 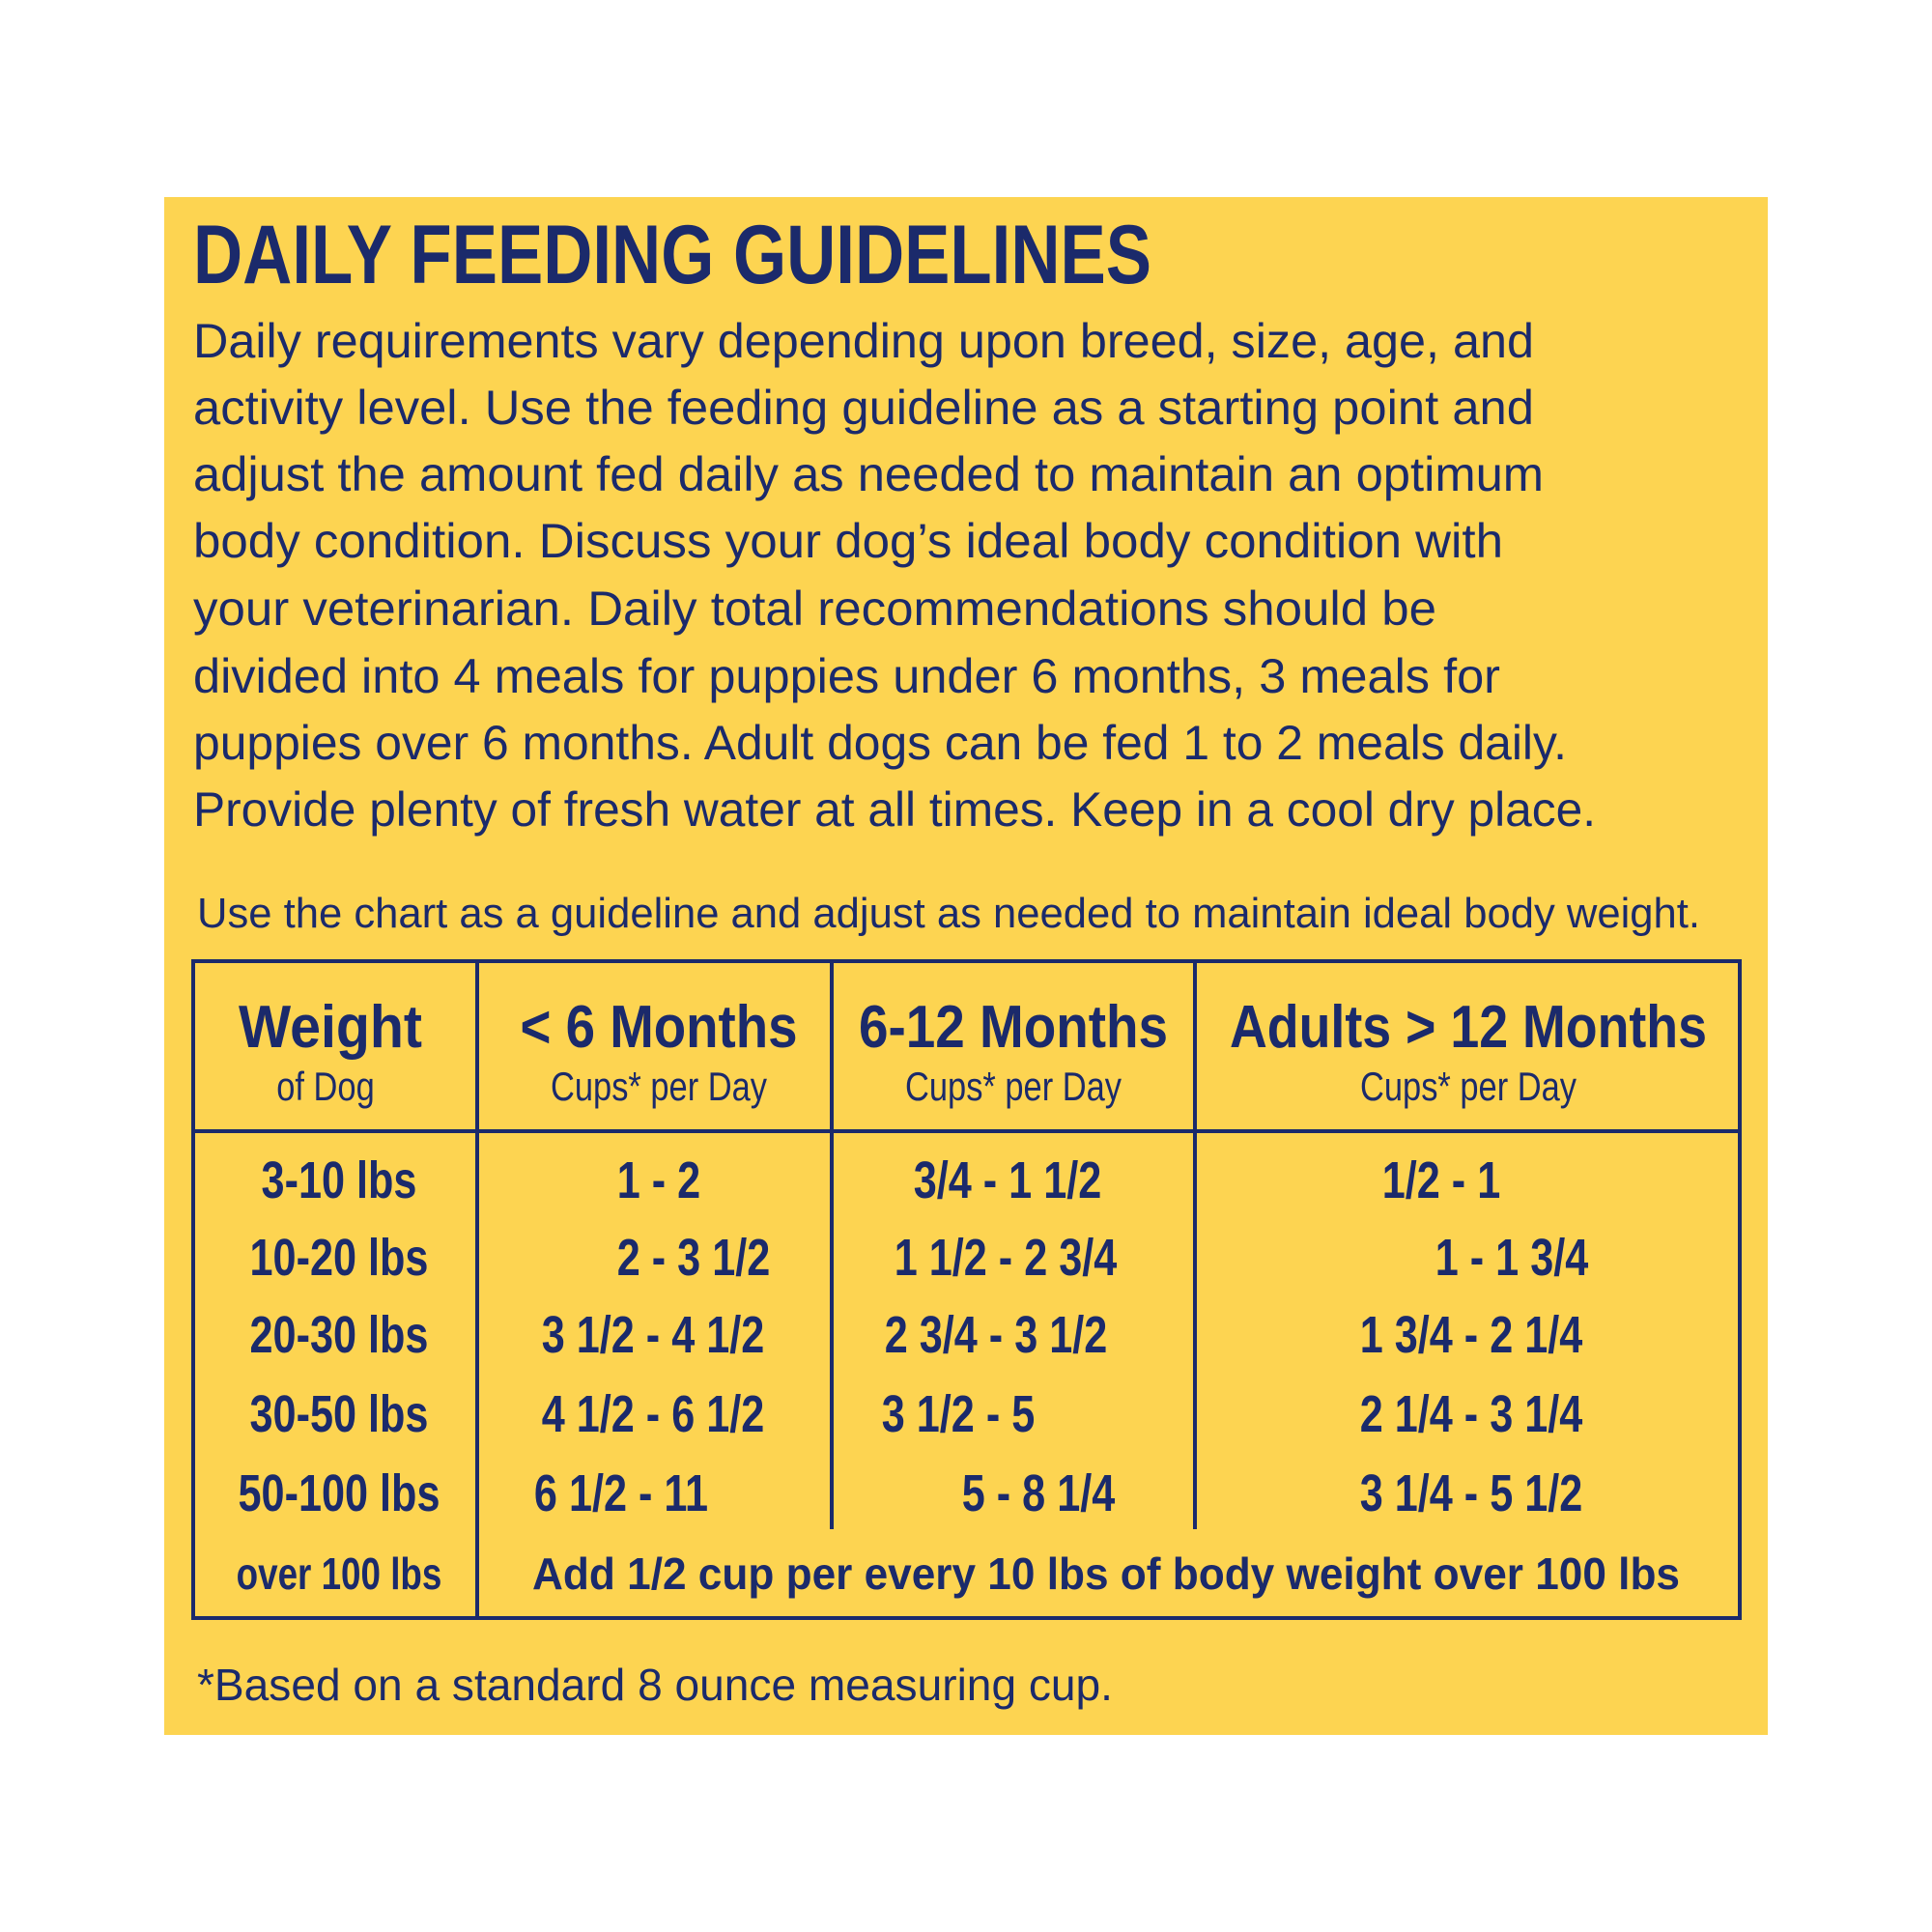 What do you see at coordinates (339, 1180) in the screenshot?
I see `weight-cell: 3-10 lbs` at bounding box center [339, 1180].